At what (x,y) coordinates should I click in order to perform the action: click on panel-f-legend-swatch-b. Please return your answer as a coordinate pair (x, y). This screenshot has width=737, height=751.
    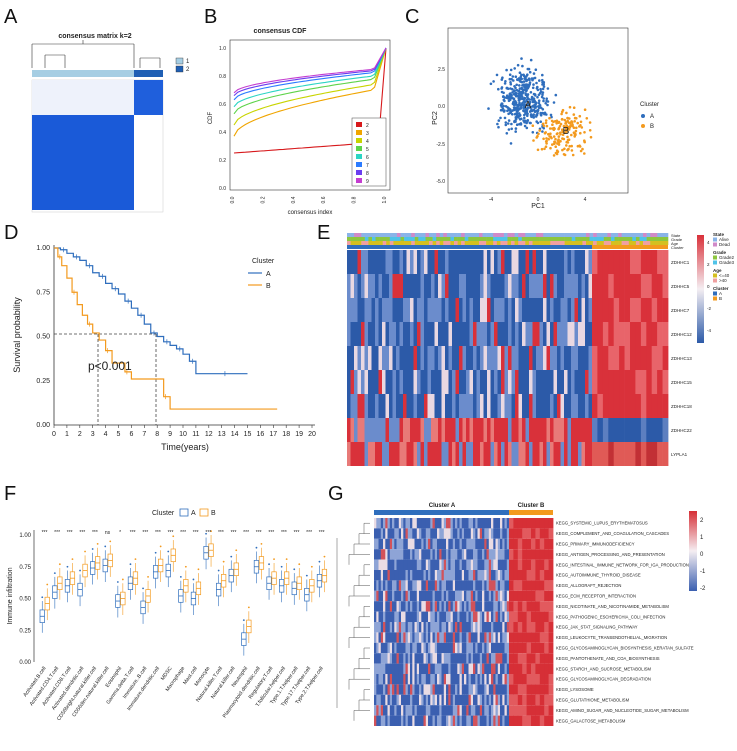
    Looking at the image, I should click on (204, 512).